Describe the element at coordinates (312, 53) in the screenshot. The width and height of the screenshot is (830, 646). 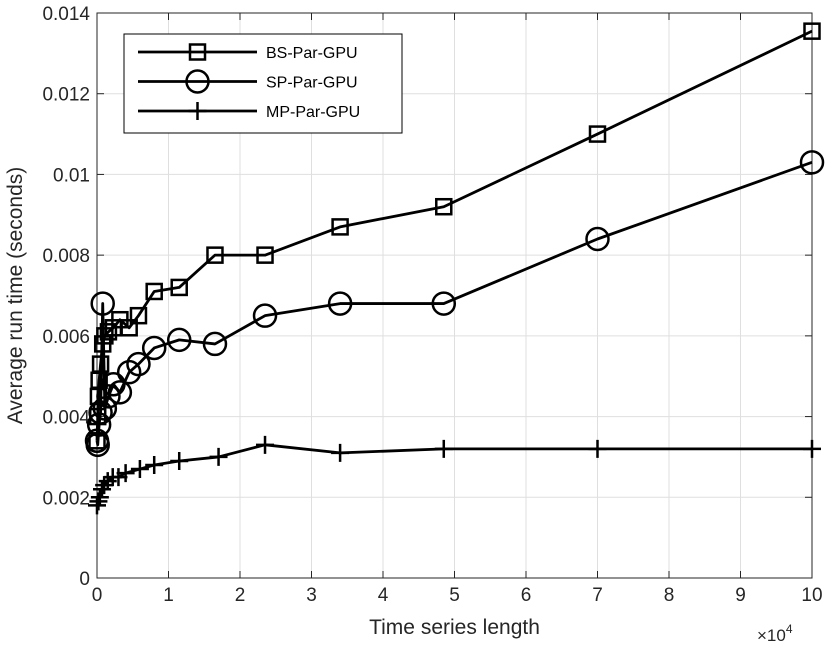
I see `legend-label-bs-par-gpu: BS-Par-GPU` at that location.